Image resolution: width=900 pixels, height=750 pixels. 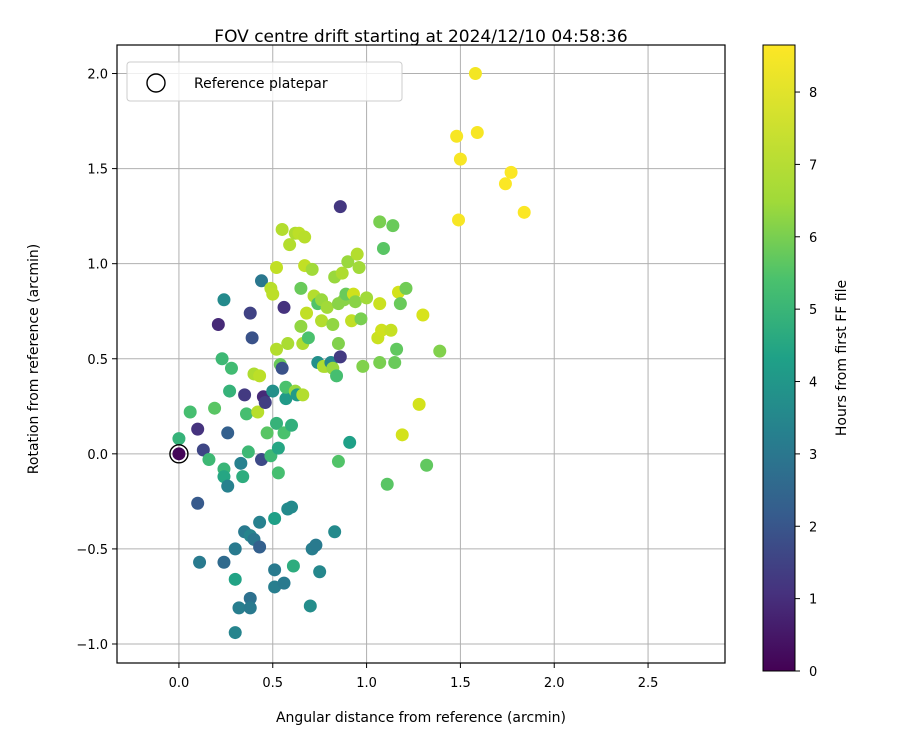 I want to click on x-tick-label: 2.5, so click(x=648, y=683).